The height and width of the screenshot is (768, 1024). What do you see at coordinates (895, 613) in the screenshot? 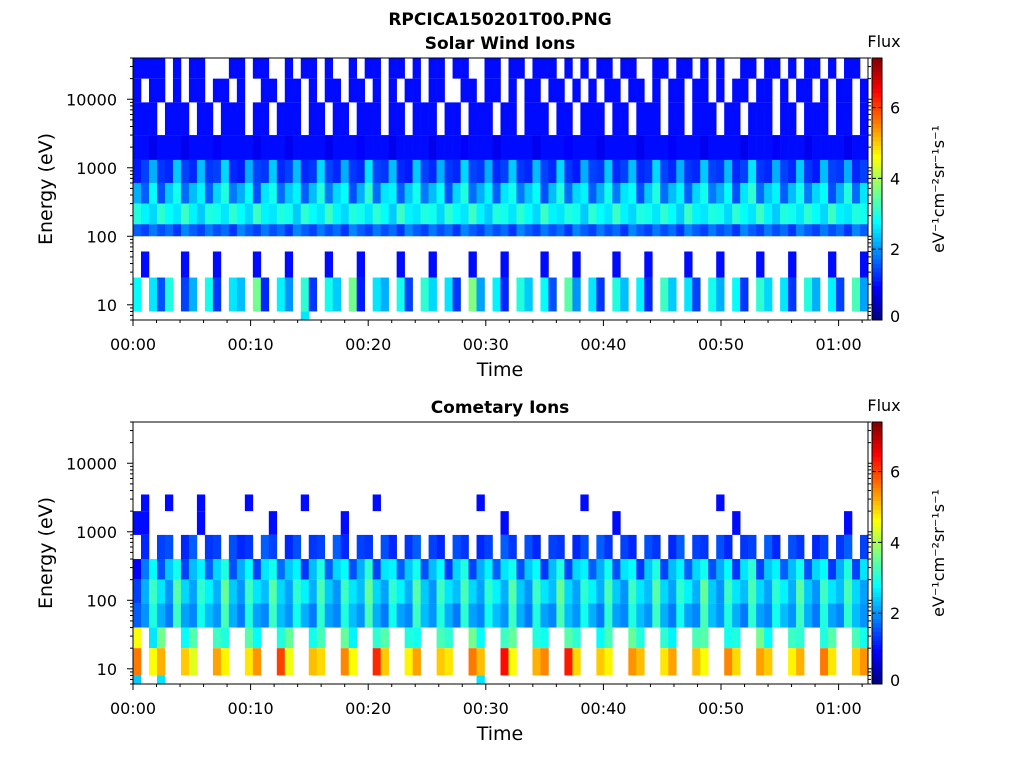
I see `colorbar-tick-label: 2` at bounding box center [895, 613].